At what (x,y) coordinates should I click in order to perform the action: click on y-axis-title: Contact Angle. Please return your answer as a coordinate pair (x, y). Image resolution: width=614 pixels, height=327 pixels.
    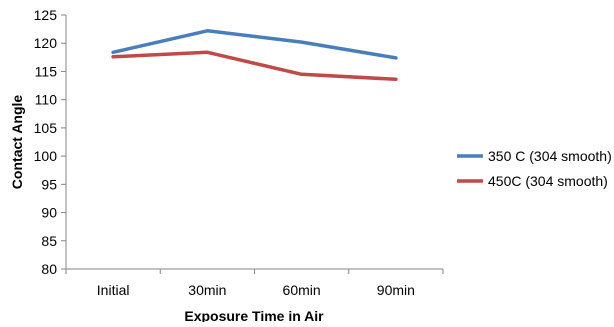
    Looking at the image, I should click on (17, 142).